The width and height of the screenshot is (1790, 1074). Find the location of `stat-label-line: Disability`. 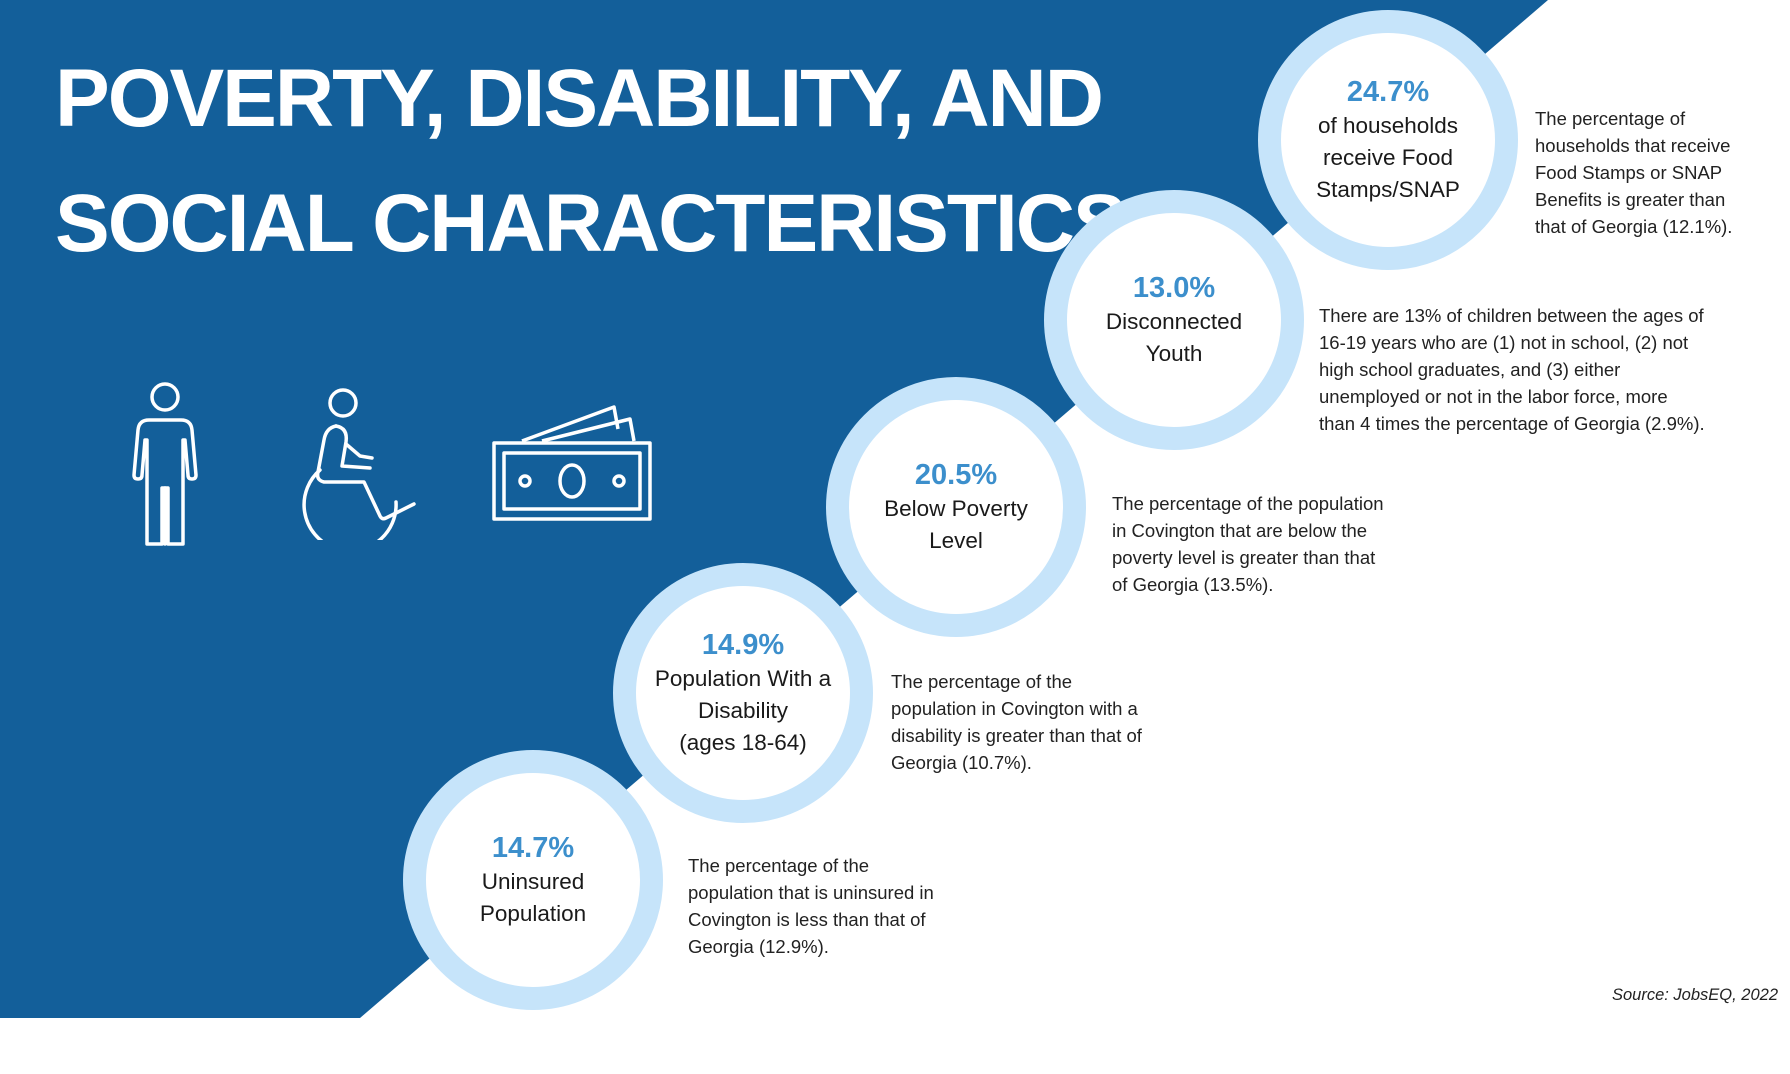

stat-label-line: Disability is located at coordinates (743, 710).